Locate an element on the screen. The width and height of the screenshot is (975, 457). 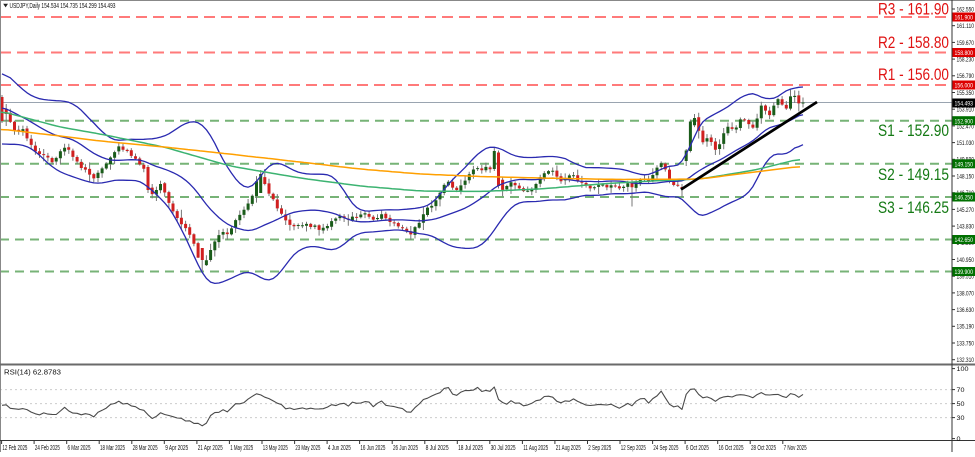
svg-text: 158.230 is located at coordinates (966, 60).